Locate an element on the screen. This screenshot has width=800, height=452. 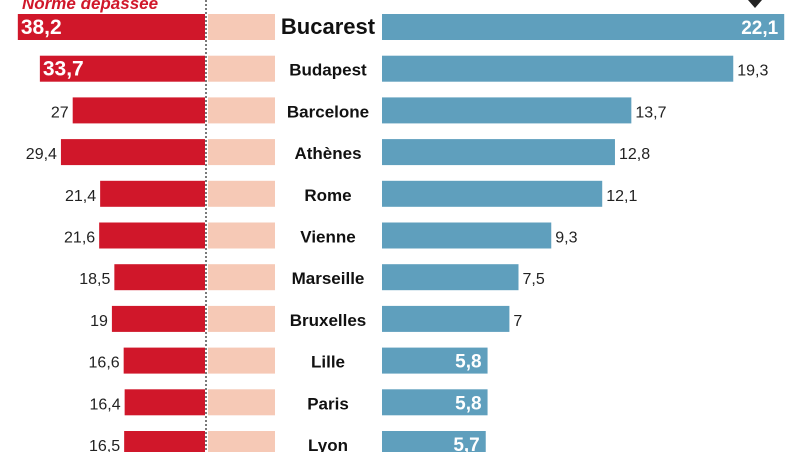
category-label: Marseille is located at coordinates (328, 278).